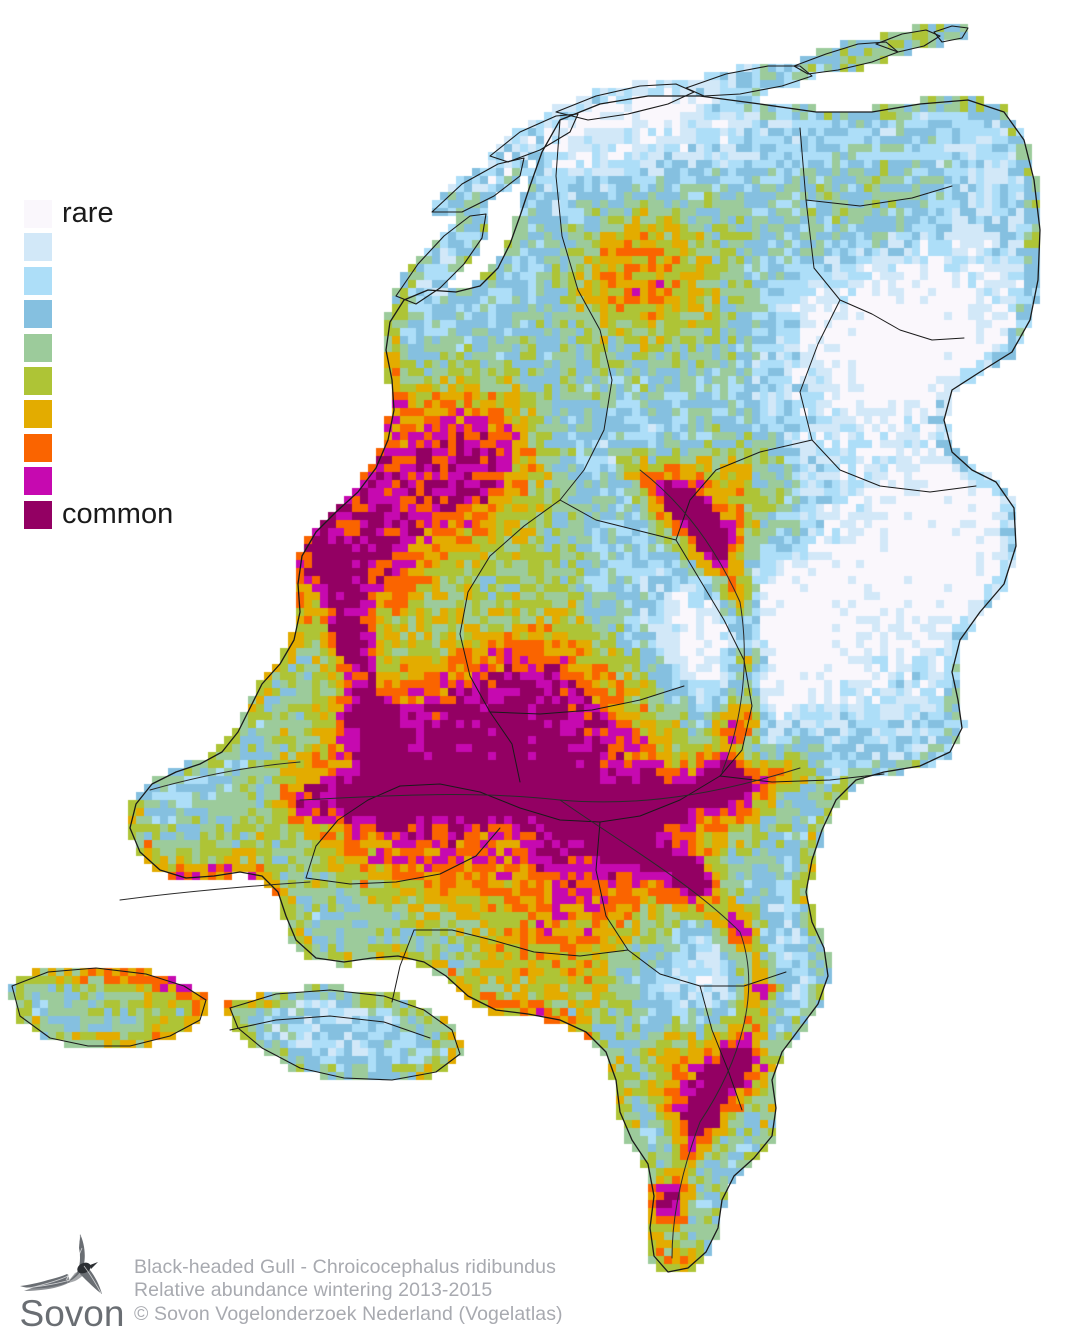  I want to click on legend: rare common, so click(119, 365).